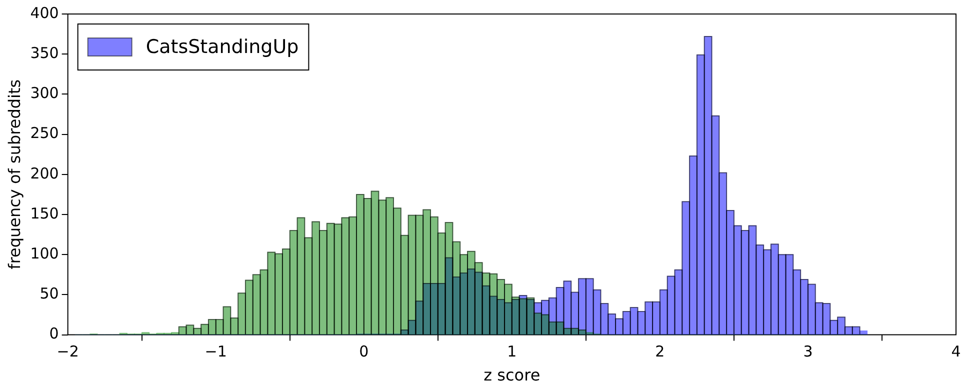 This screenshot has height=390, width=970. What do you see at coordinates (215, 351) in the screenshot?
I see `x-tick-label: −1` at bounding box center [215, 351].